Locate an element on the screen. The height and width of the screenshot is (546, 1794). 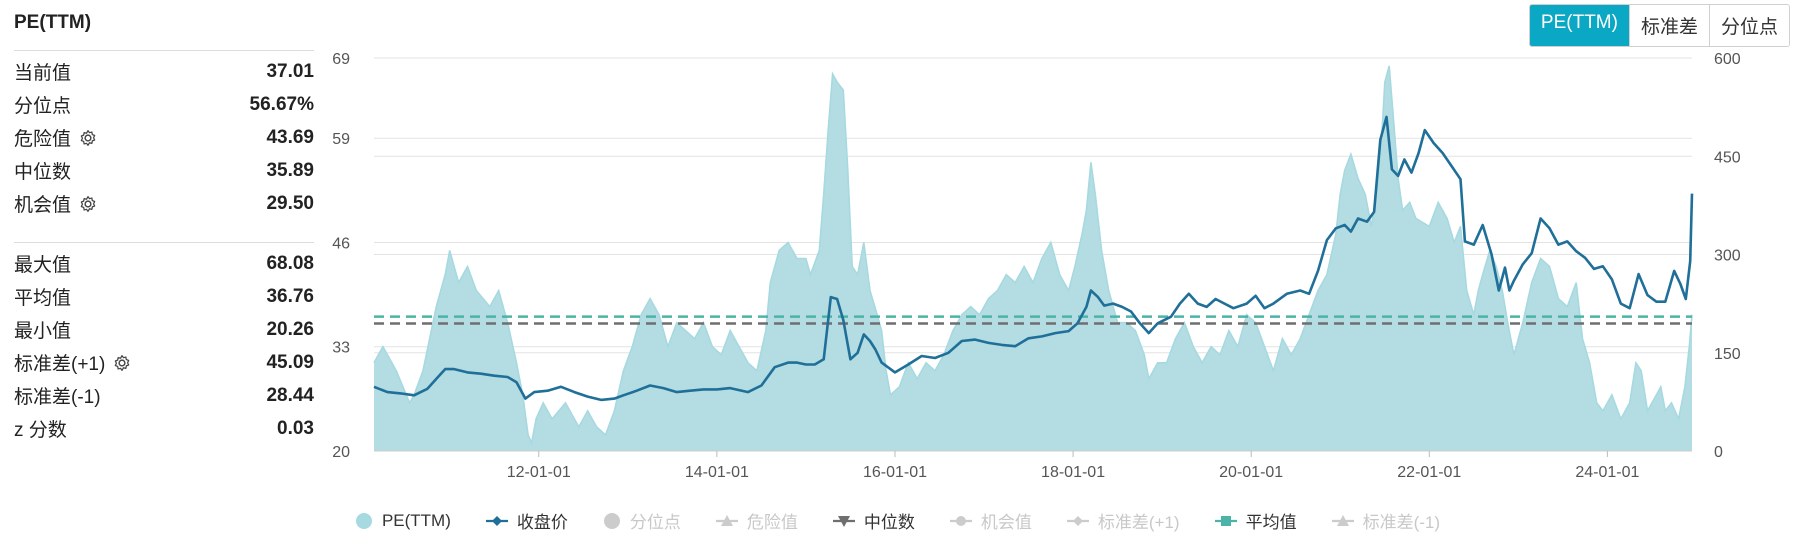
stat-label: z 分数 is located at coordinates (40, 428).